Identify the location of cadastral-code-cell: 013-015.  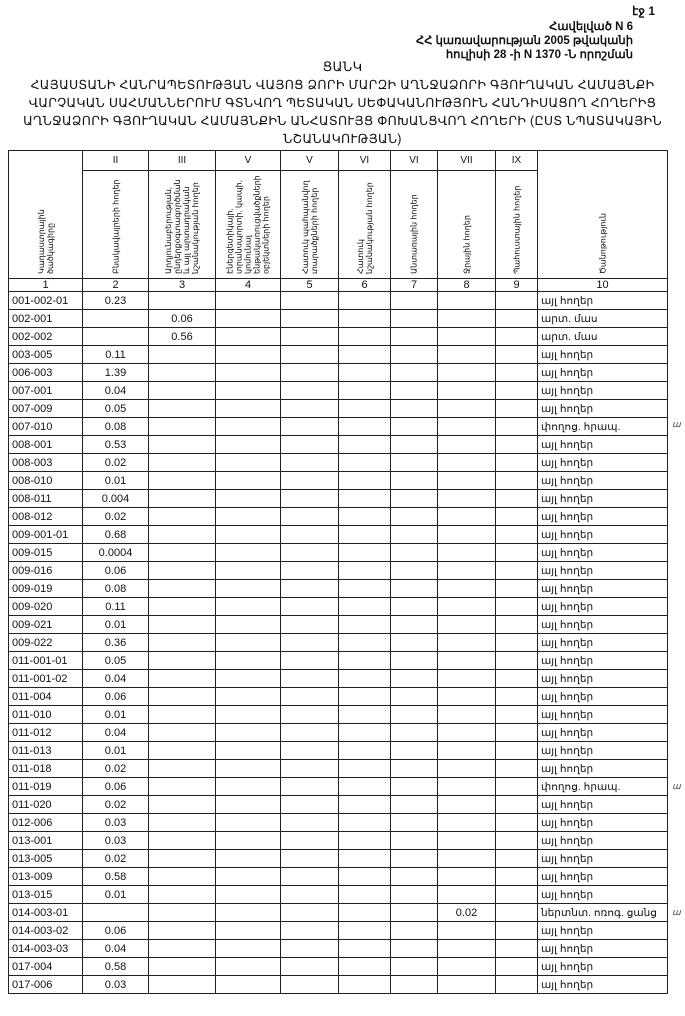
(45, 894).